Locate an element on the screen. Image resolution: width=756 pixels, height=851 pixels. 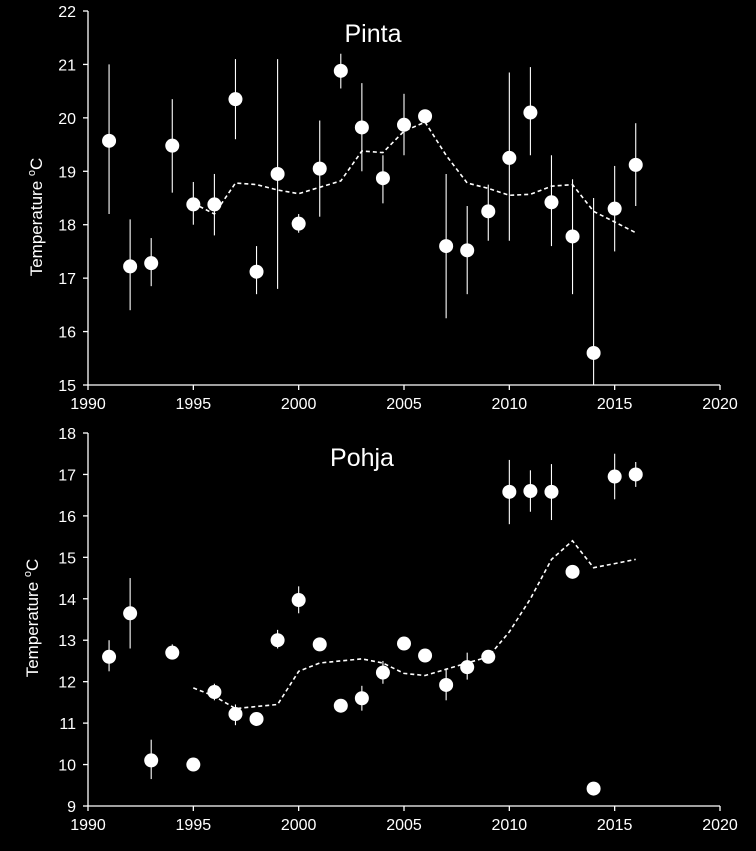
y-tick-label: 9 is located at coordinates (71, 807).